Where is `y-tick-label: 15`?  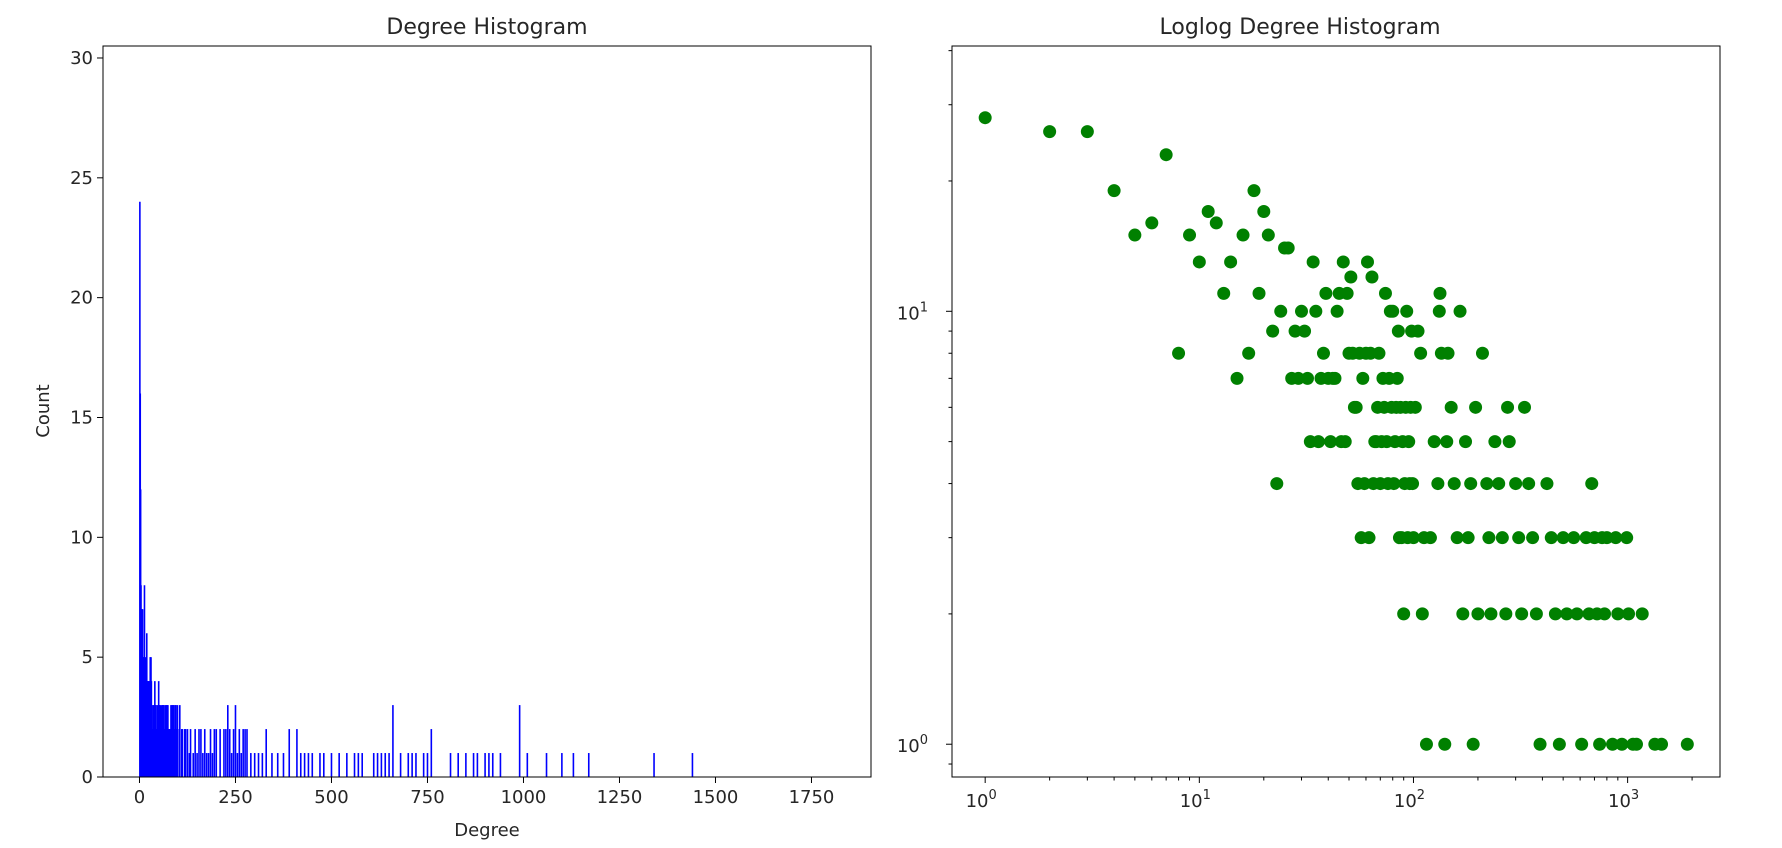
y-tick-label: 15 is located at coordinates (81, 417).